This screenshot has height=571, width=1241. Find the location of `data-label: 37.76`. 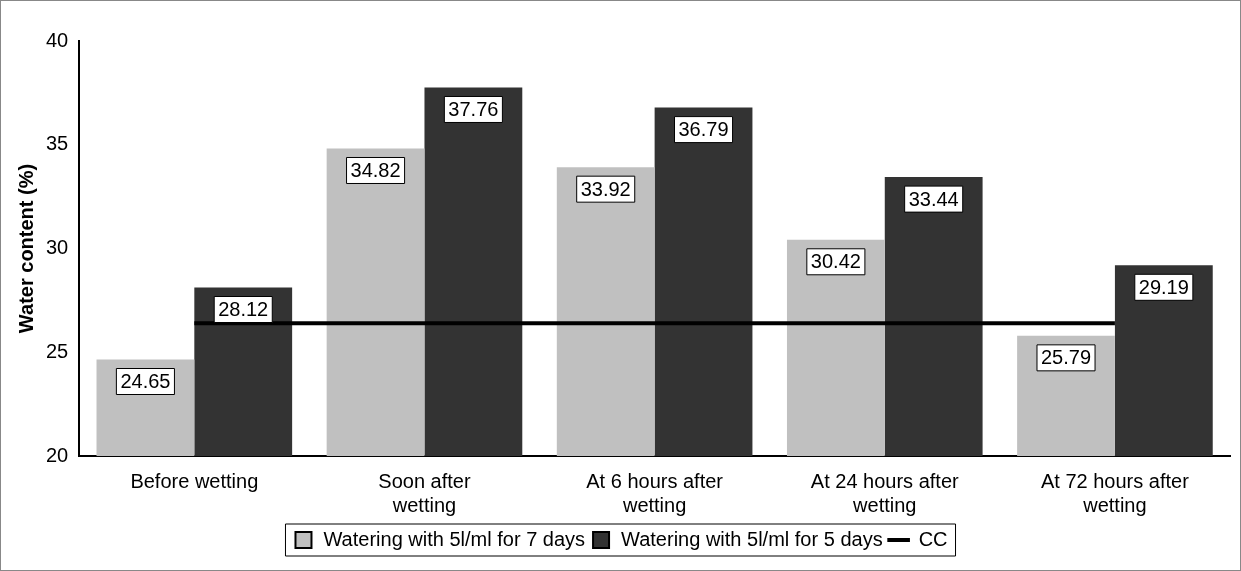

data-label: 37.76 is located at coordinates (473, 109).